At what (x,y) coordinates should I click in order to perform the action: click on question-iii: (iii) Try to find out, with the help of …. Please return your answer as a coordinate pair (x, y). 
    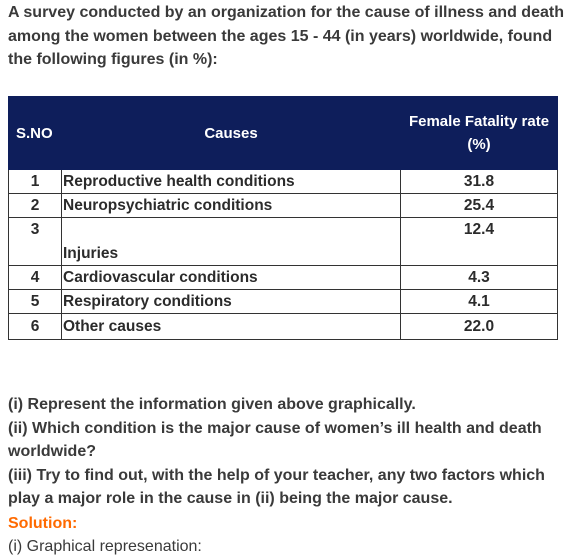
    Looking at the image, I should click on (276, 487).